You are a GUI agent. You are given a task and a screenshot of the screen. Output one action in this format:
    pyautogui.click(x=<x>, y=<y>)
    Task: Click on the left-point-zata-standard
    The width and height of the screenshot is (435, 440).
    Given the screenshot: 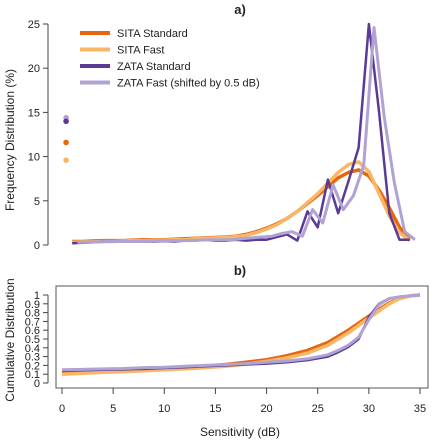 What is the action you would take?
    pyautogui.click(x=66, y=121)
    